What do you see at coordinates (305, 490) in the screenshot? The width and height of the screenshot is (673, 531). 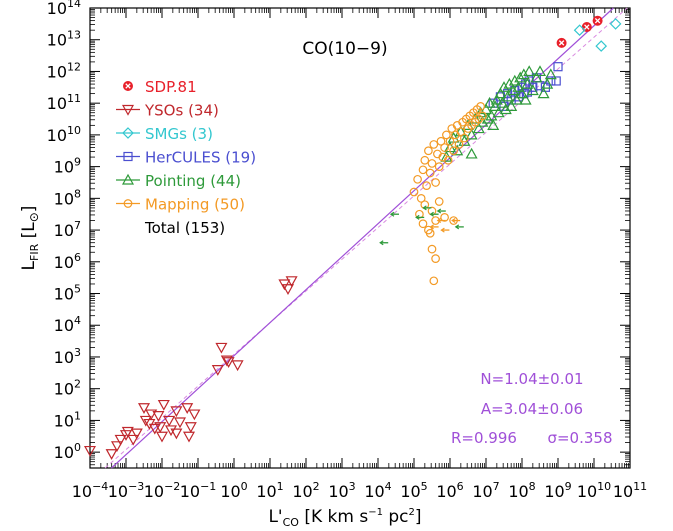 I see `x-tick-label: 10²` at bounding box center [305, 490].